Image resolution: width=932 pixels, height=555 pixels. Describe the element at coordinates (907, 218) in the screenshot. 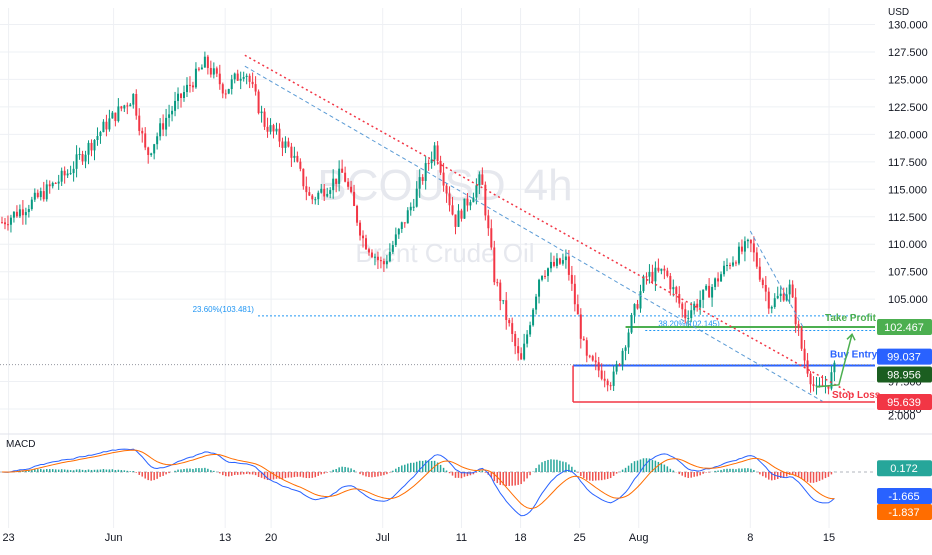

I see `price-tick-label: 112.500` at that location.